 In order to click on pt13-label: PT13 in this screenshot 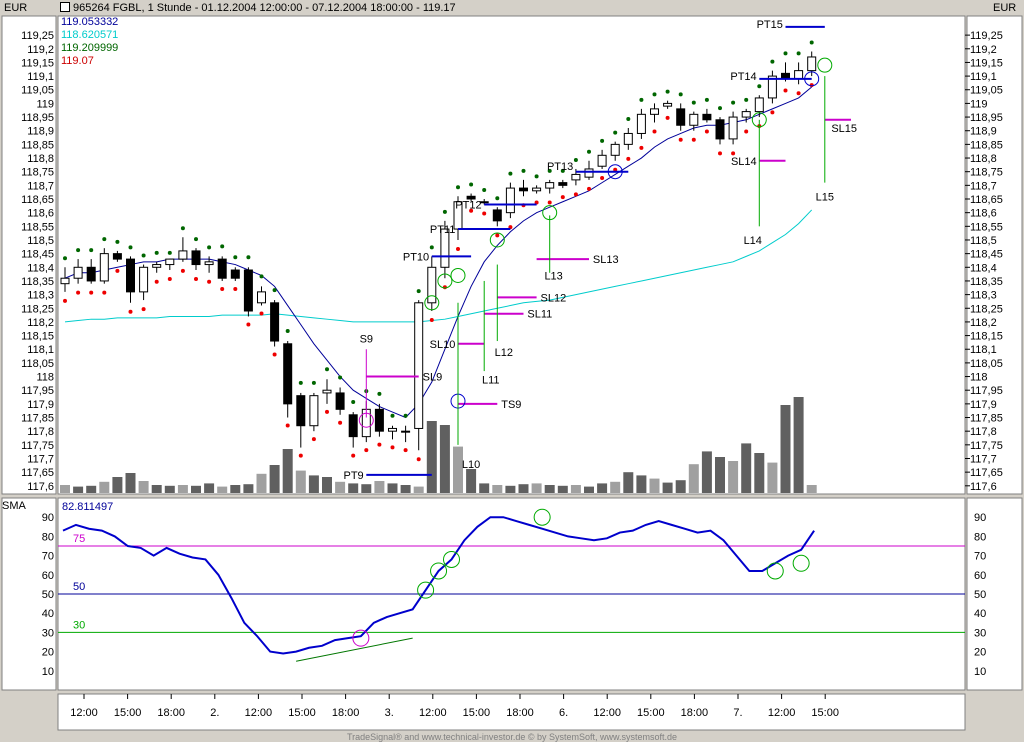, I will do `click(560, 167)`.